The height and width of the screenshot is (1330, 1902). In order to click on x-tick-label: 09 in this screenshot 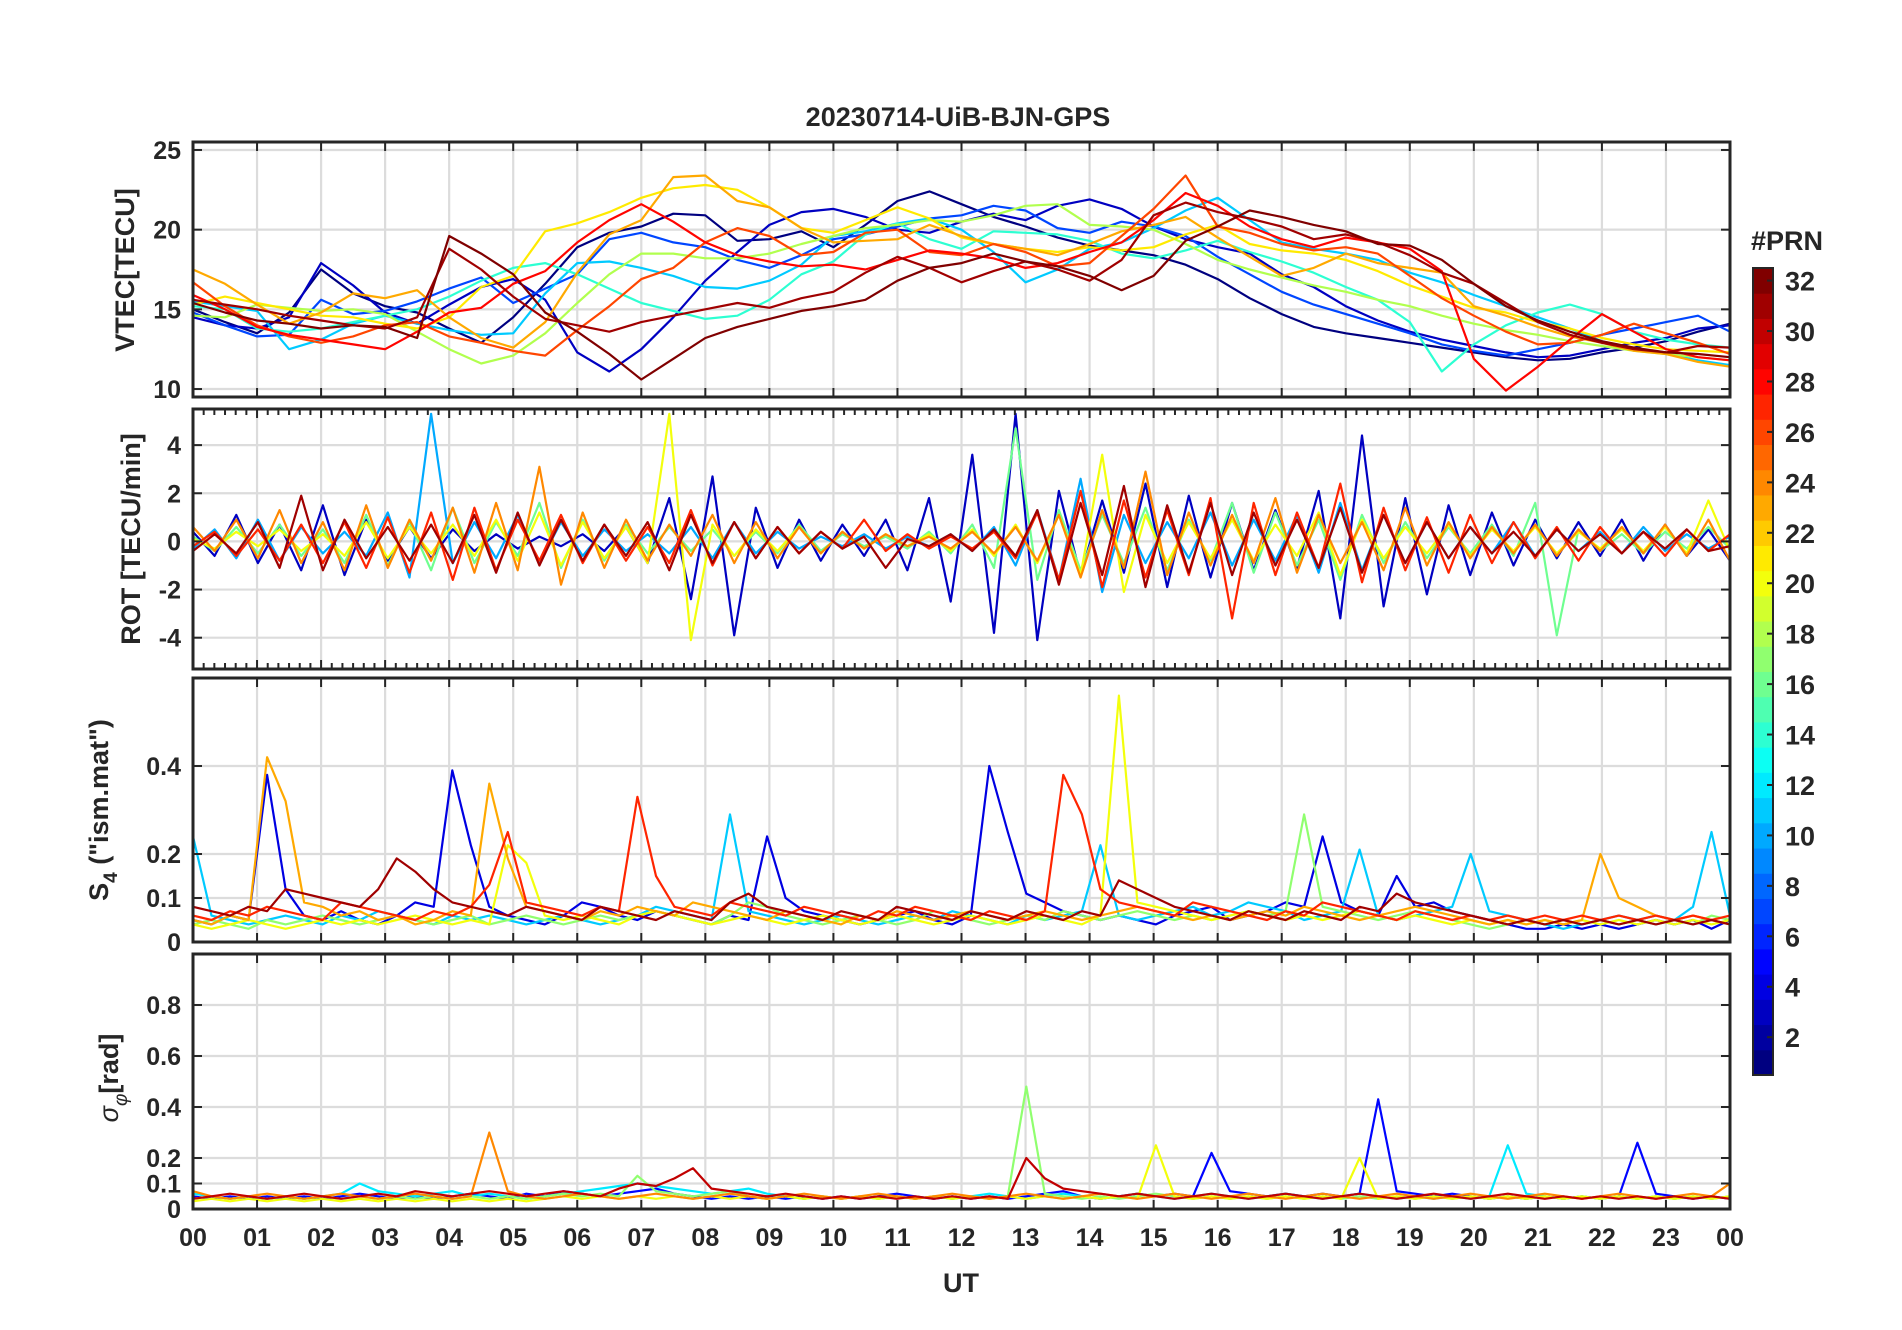, I will do `click(769, 1238)`.